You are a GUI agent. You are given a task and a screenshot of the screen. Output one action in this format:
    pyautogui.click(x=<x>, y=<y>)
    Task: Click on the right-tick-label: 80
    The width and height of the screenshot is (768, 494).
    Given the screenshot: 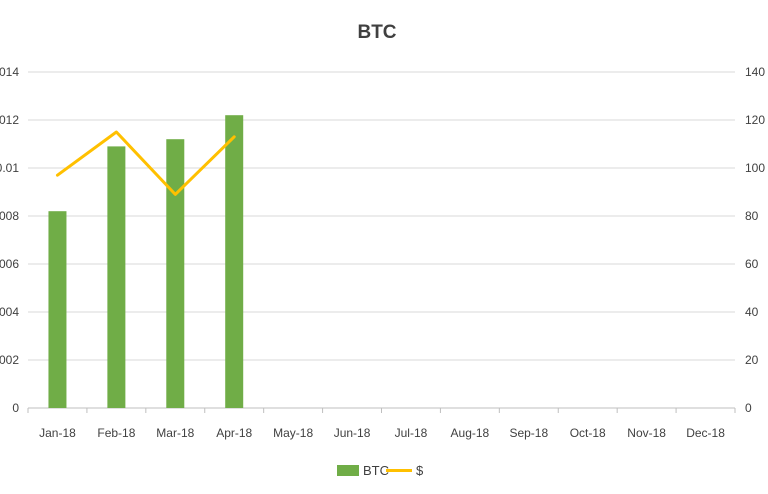 What is the action you would take?
    pyautogui.click(x=752, y=216)
    